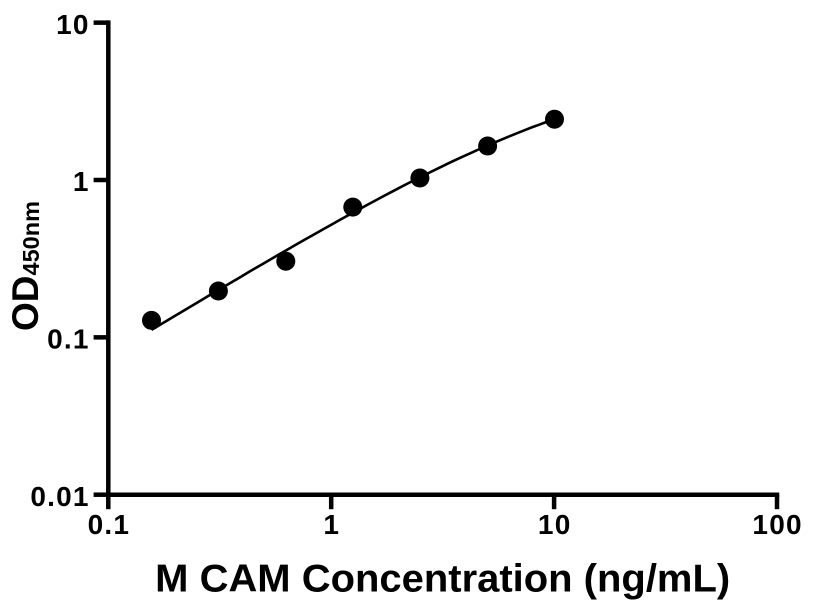  What do you see at coordinates (442, 579) in the screenshot?
I see `svg-text: M CAM Concentration (ng/mL)` at bounding box center [442, 579].